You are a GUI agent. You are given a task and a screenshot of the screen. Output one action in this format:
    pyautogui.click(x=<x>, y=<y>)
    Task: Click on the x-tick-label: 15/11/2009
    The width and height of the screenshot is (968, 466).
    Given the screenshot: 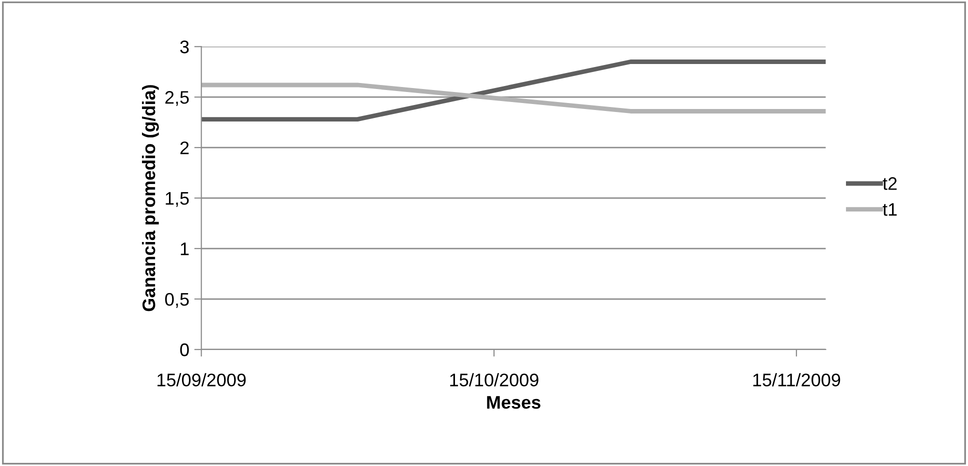 What is the action you would take?
    pyautogui.click(x=796, y=379)
    